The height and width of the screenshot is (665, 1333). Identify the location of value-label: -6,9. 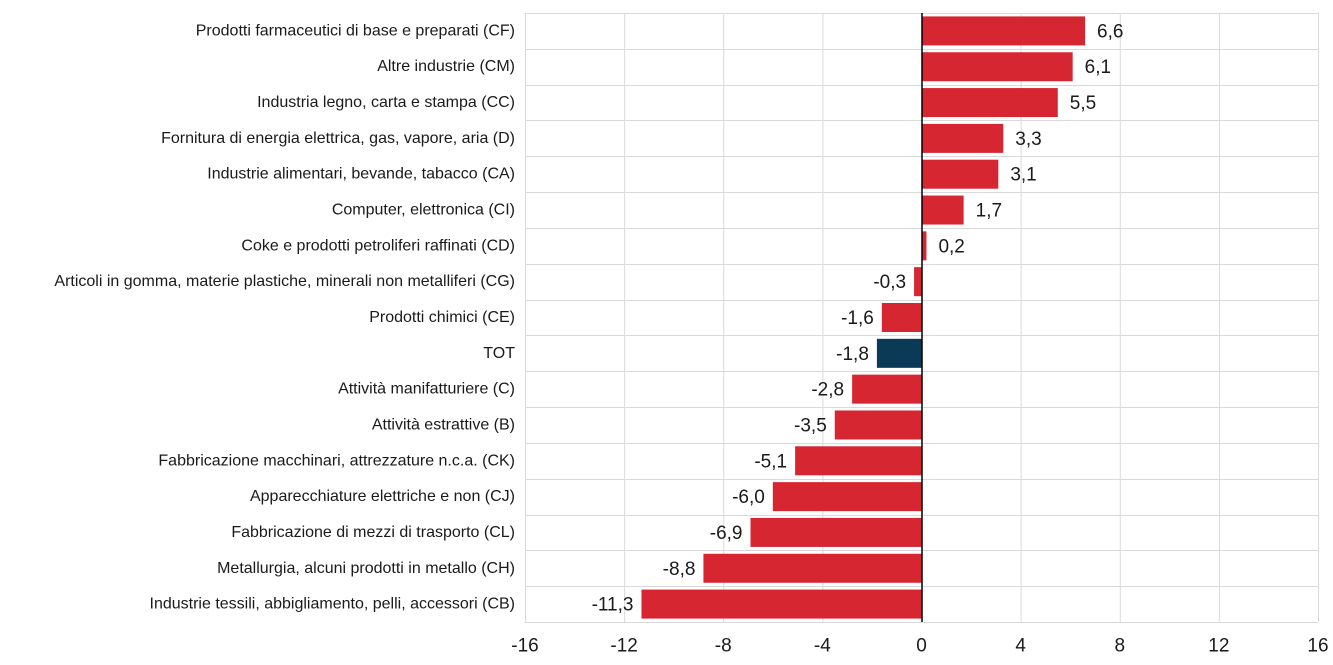
(726, 533).